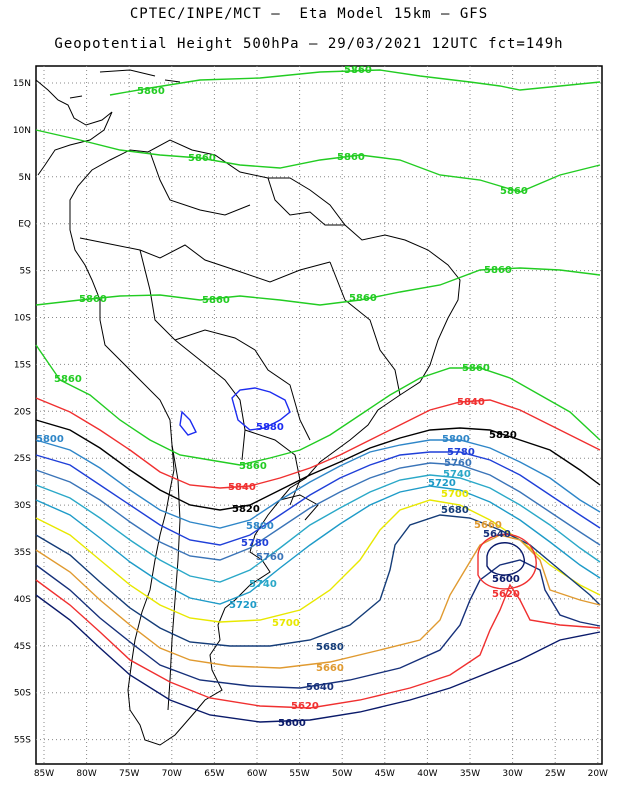  I want to click on lat-tick-label: 40S, so click(22, 600).